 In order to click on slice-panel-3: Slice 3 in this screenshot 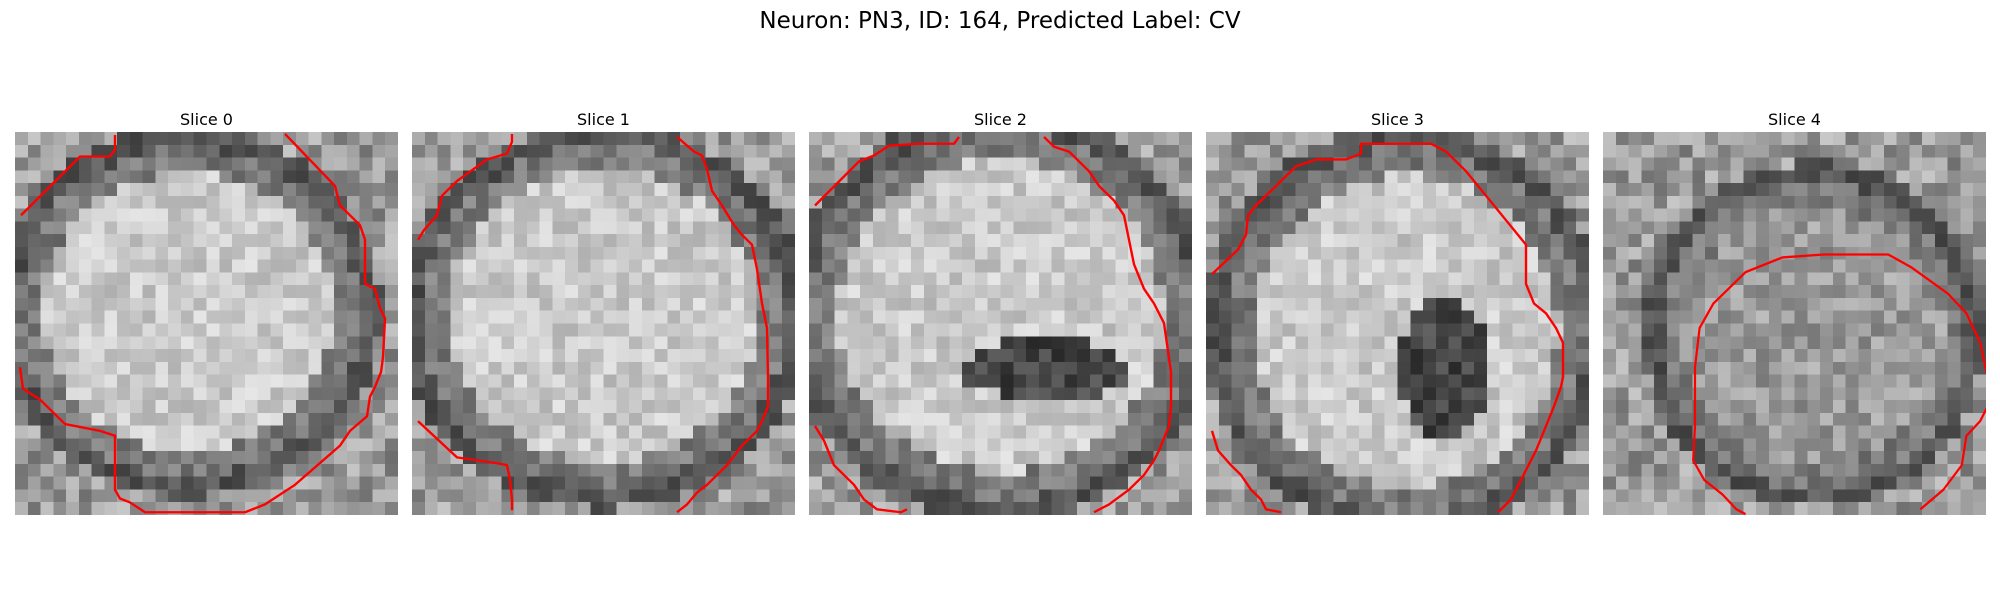, I will do `click(1397, 311)`.